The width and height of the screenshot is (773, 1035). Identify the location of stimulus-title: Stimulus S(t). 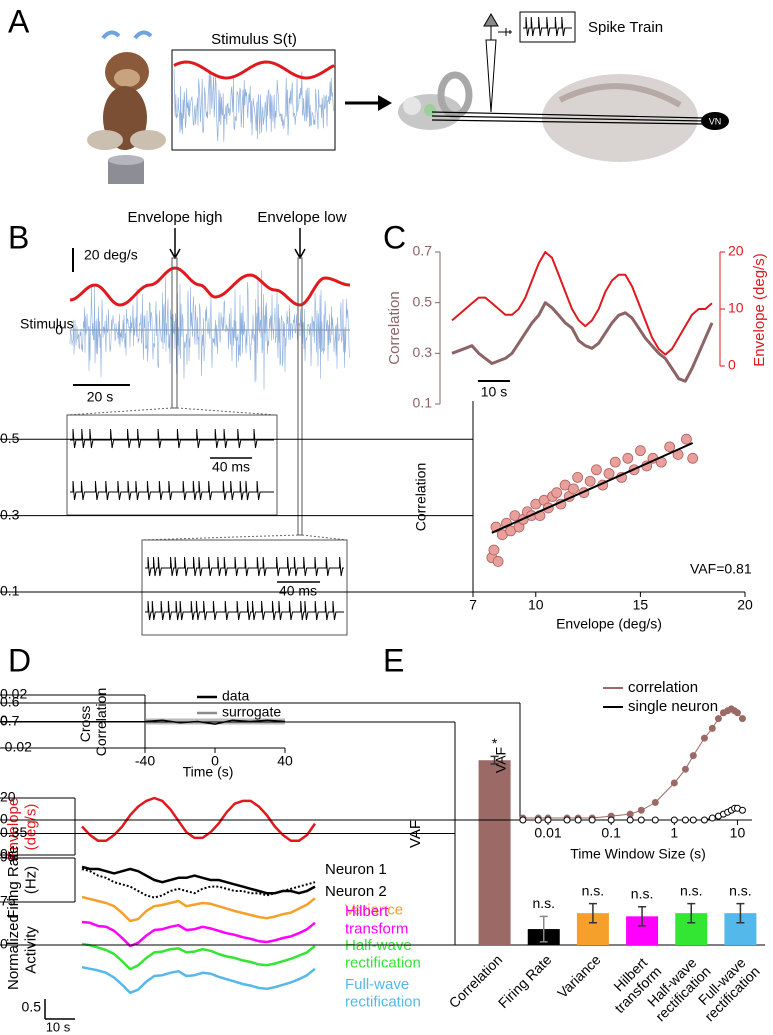
(254, 39).